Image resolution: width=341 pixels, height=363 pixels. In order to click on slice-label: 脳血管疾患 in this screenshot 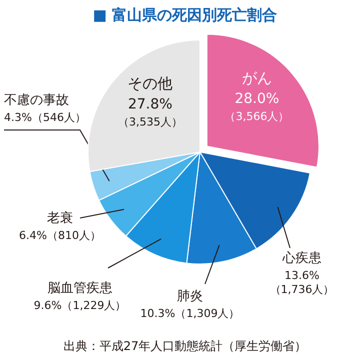, I will do `click(80, 288)`.